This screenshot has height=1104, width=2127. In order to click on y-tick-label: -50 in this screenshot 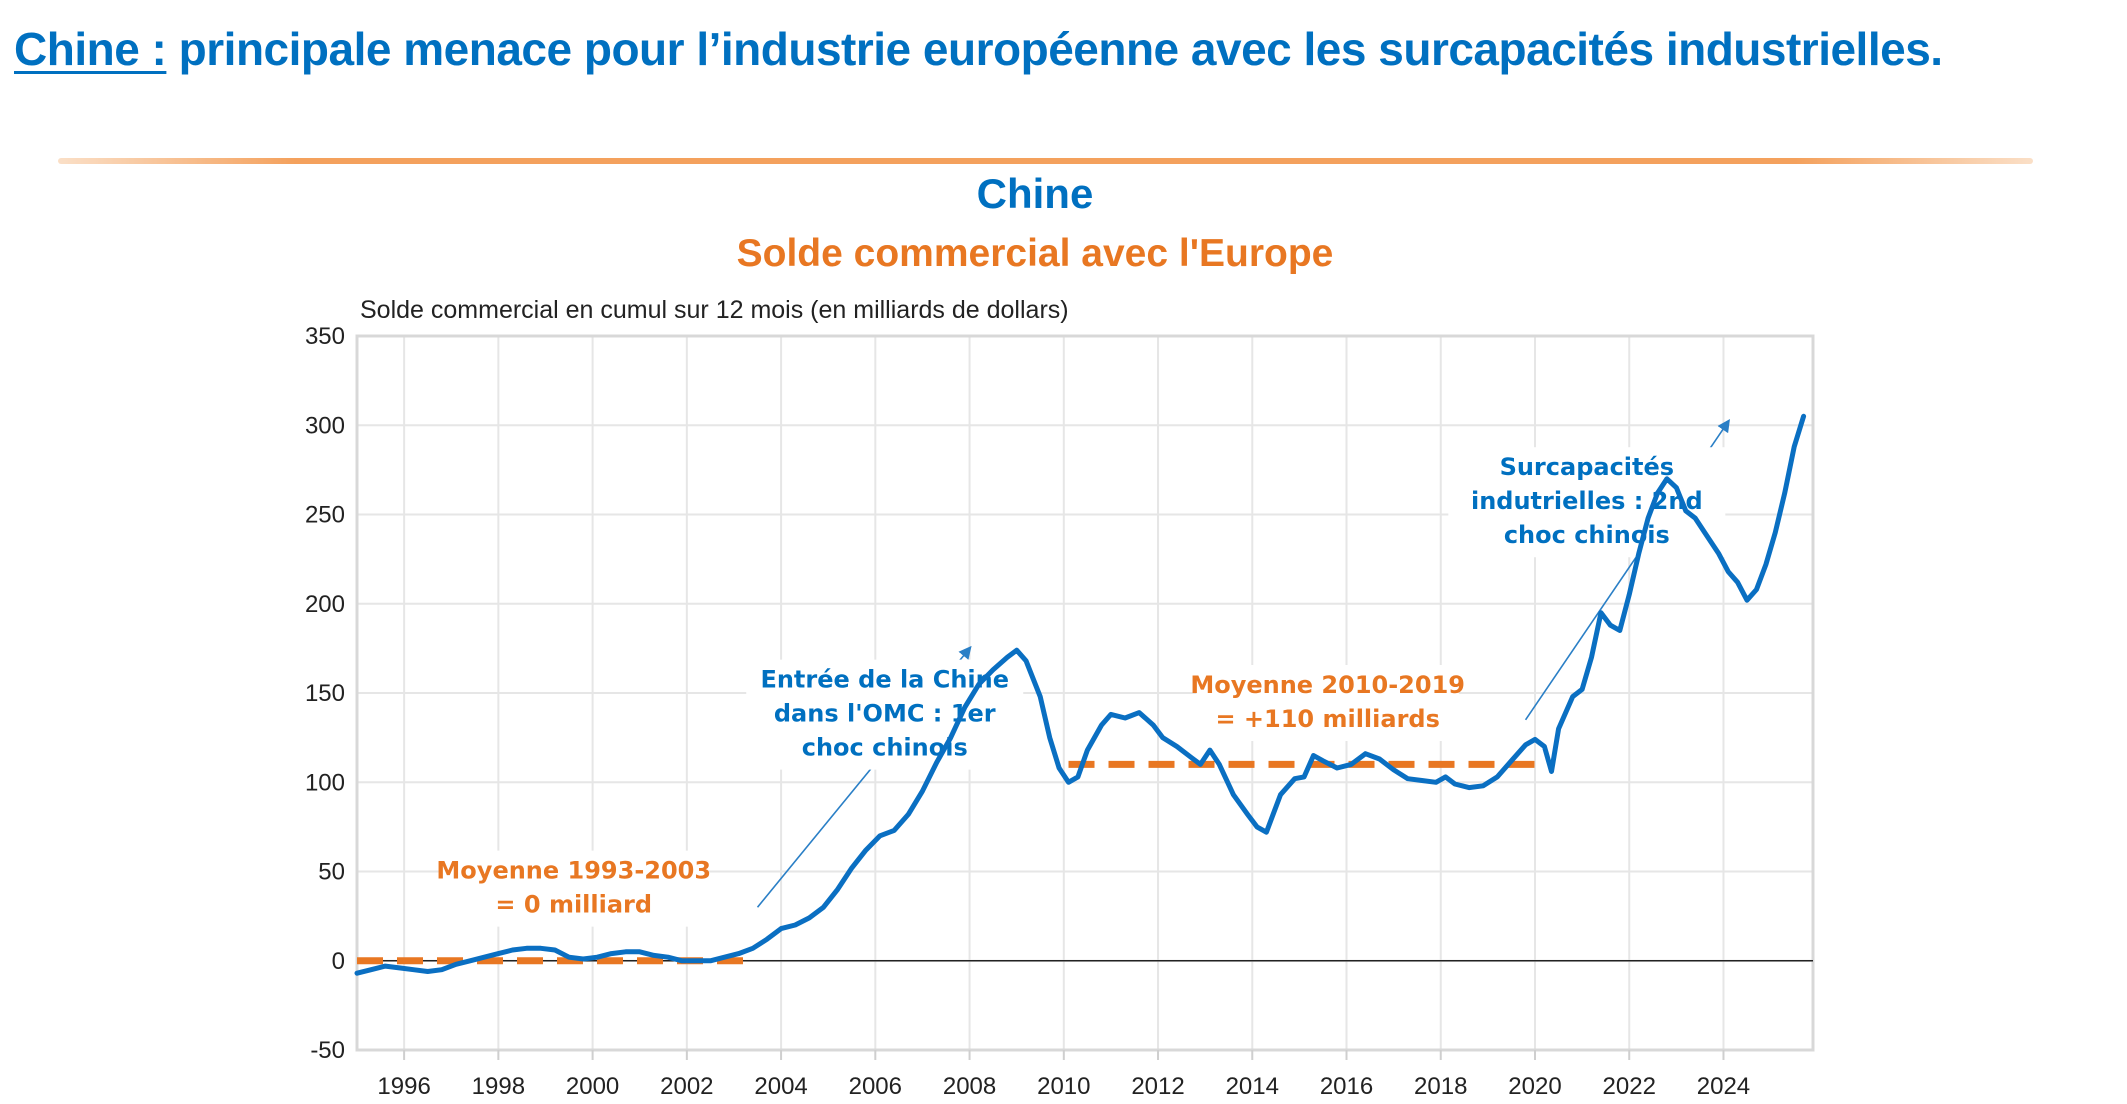, I will do `click(327, 1050)`.